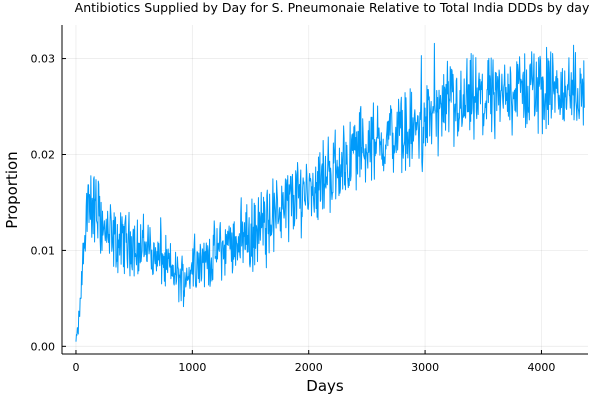 This screenshot has width=600, height=405. What do you see at coordinates (425, 367) in the screenshot?
I see `x-tick-label: 3000` at bounding box center [425, 367].